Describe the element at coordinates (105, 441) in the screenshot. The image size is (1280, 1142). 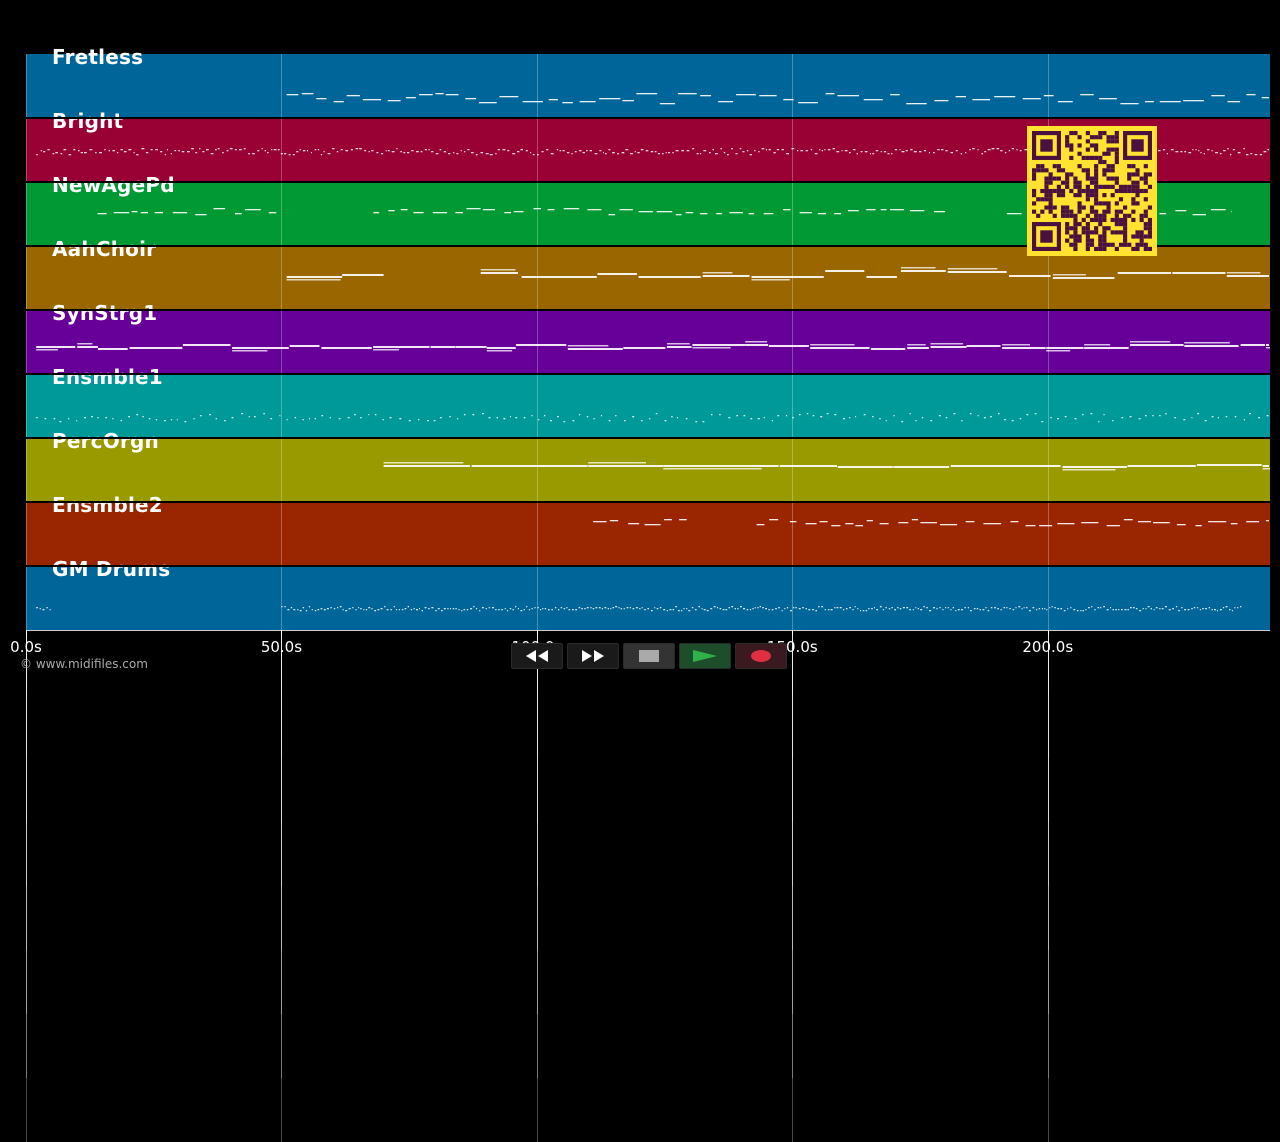
I see `track-name: PercOrgn` at that location.